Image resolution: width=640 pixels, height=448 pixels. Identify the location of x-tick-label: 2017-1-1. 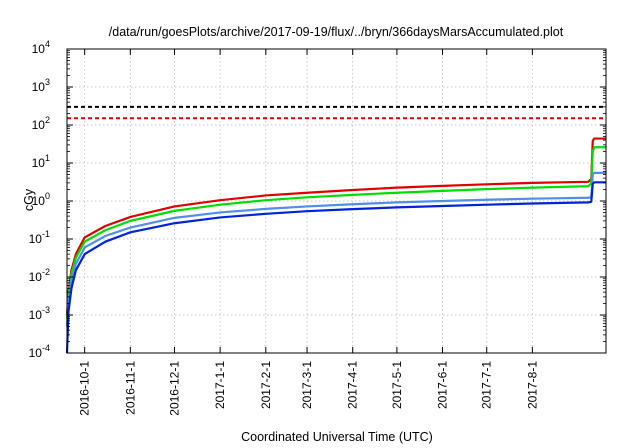
(220, 385).